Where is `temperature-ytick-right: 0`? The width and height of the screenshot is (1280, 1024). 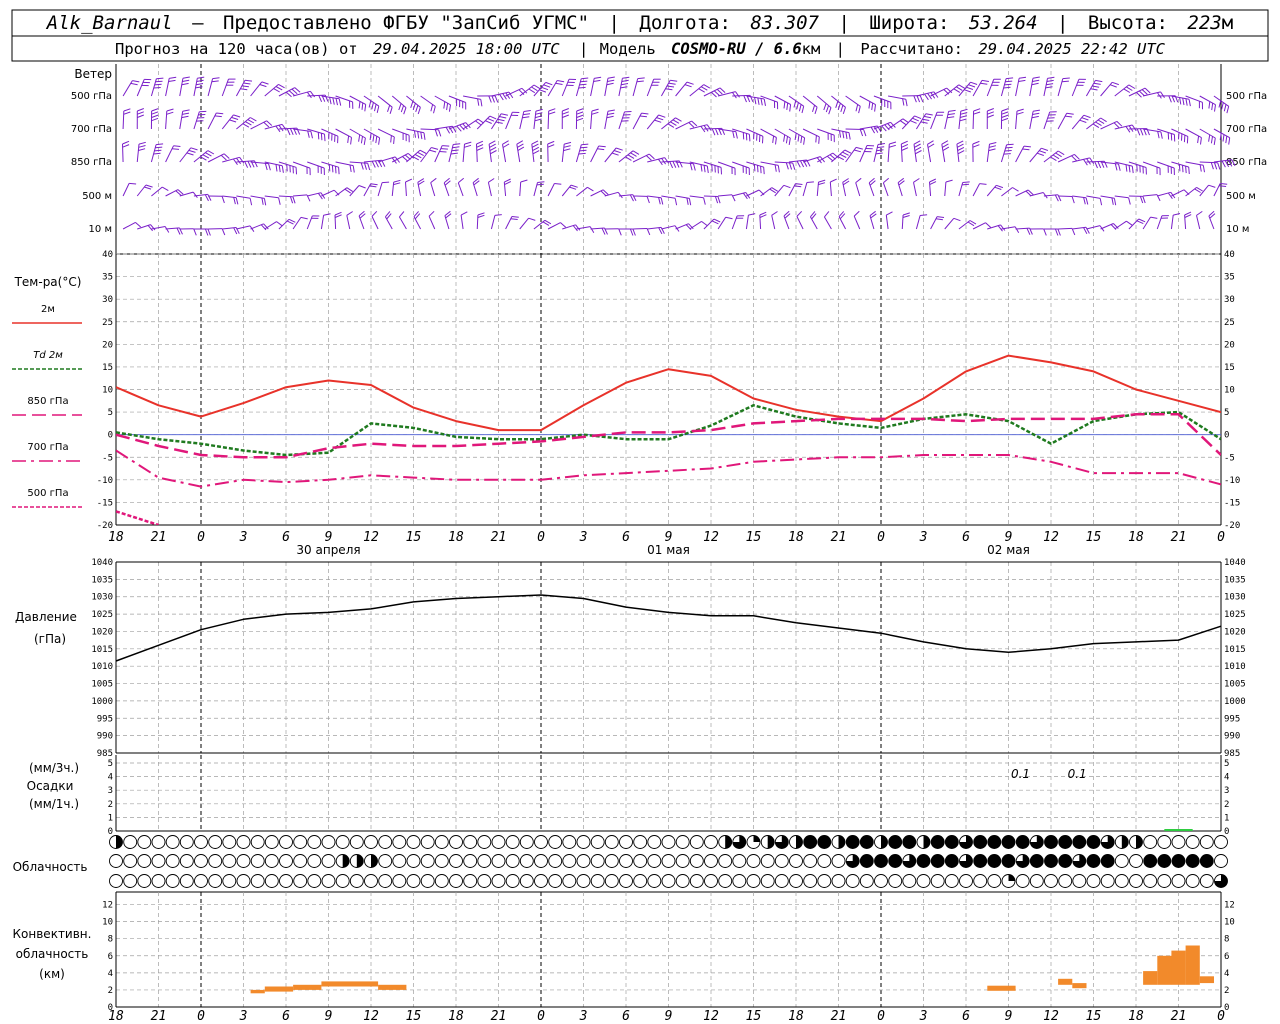
temperature-ytick-right: 0 is located at coordinates (1226, 436).